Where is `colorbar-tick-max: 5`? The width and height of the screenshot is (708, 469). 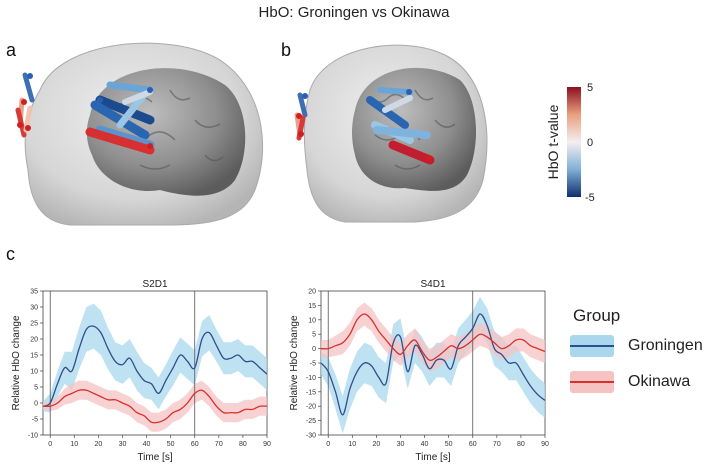
colorbar-tick-max: 5 is located at coordinates (590, 88).